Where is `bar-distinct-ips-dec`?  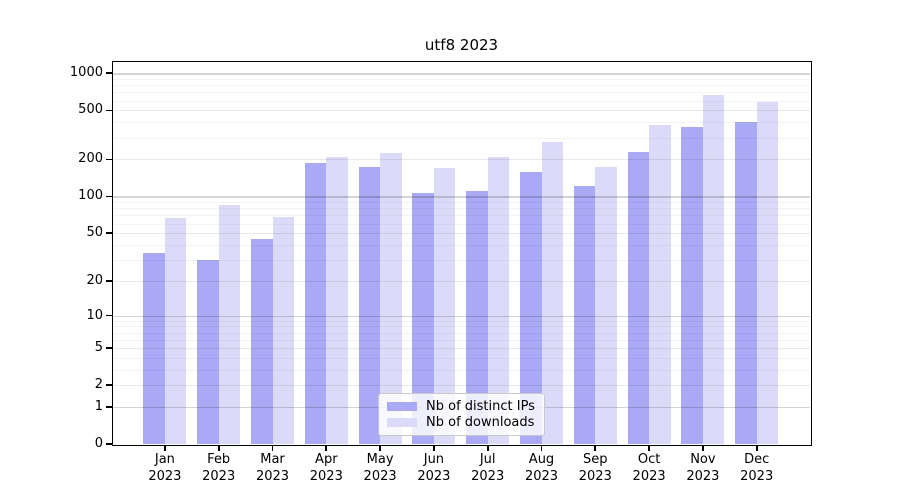 bar-distinct-ips-dec is located at coordinates (746, 283).